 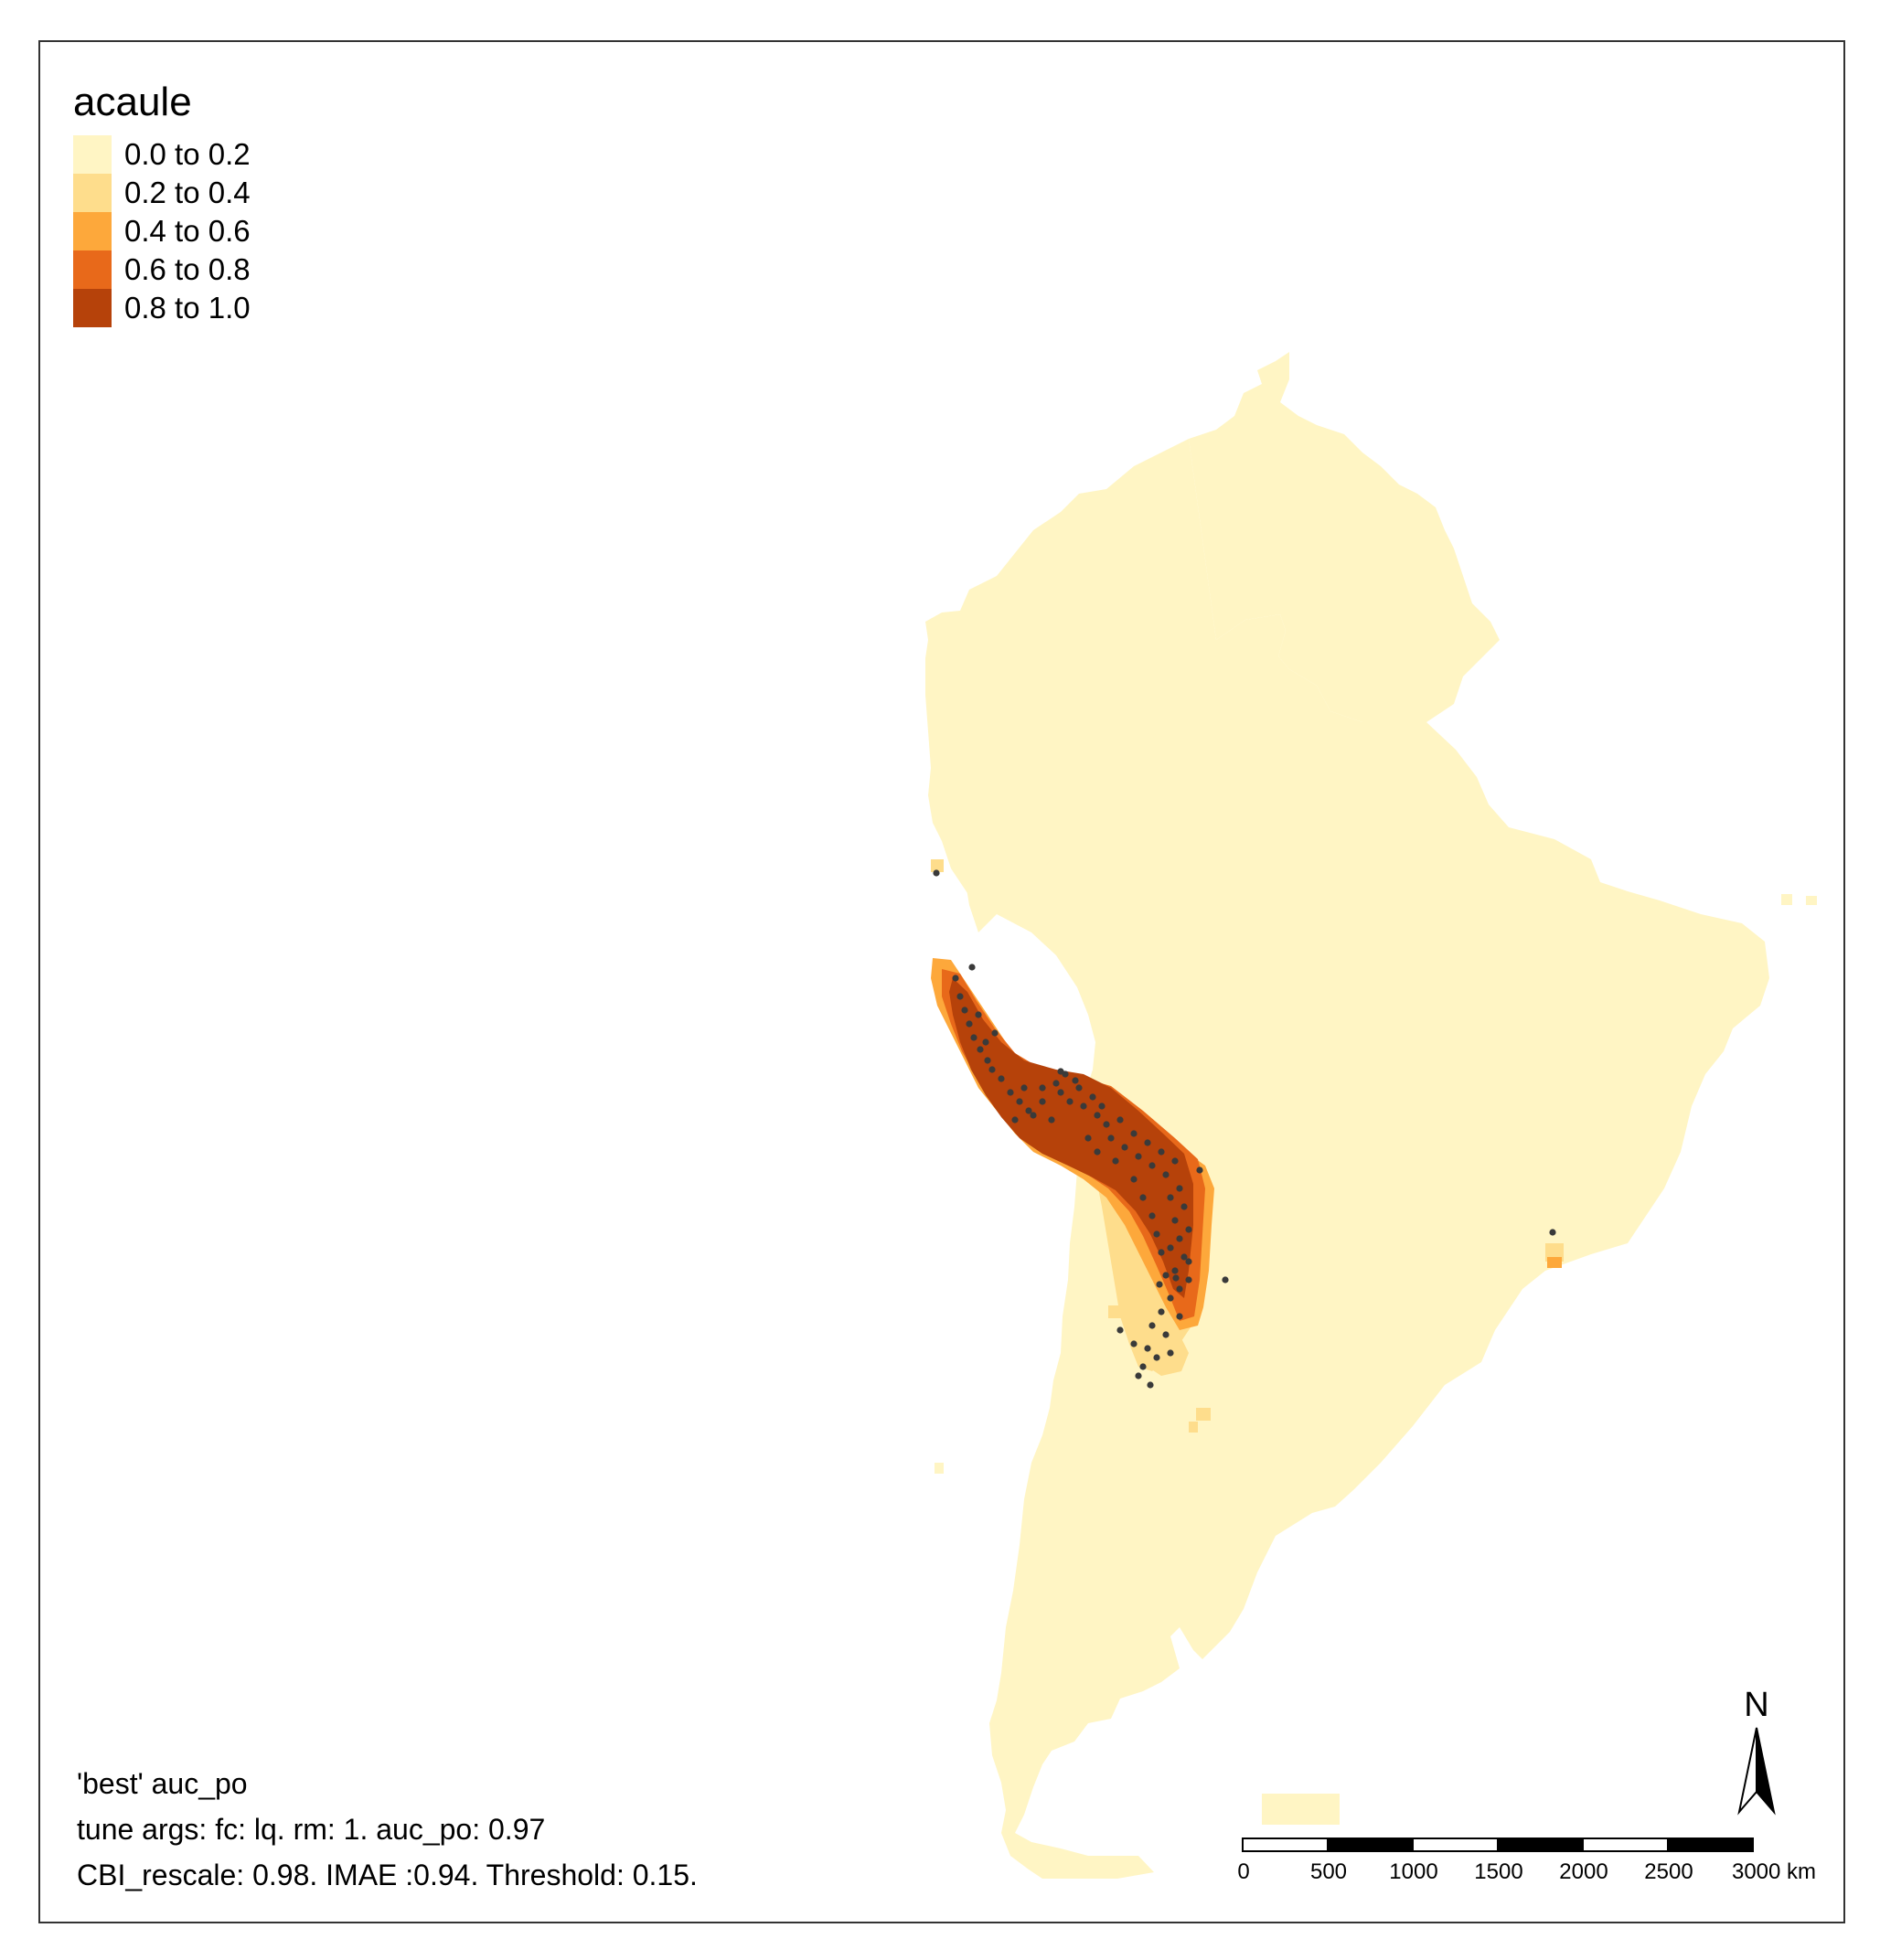 What do you see at coordinates (311, 1830) in the screenshot?
I see `caption-line-2: tune args: fc: lq. rm: 1. auc_po: 0.97` at bounding box center [311, 1830].